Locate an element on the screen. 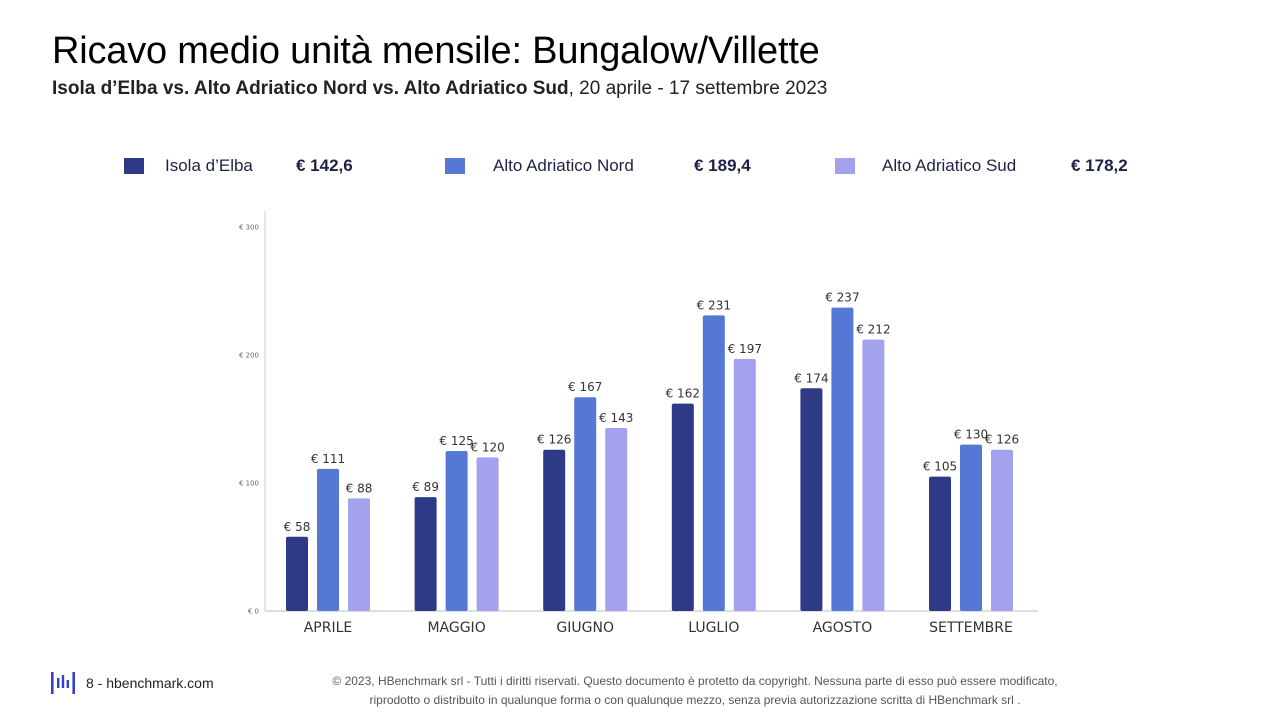  legend-average-value: € 189,4 is located at coordinates (722, 165).